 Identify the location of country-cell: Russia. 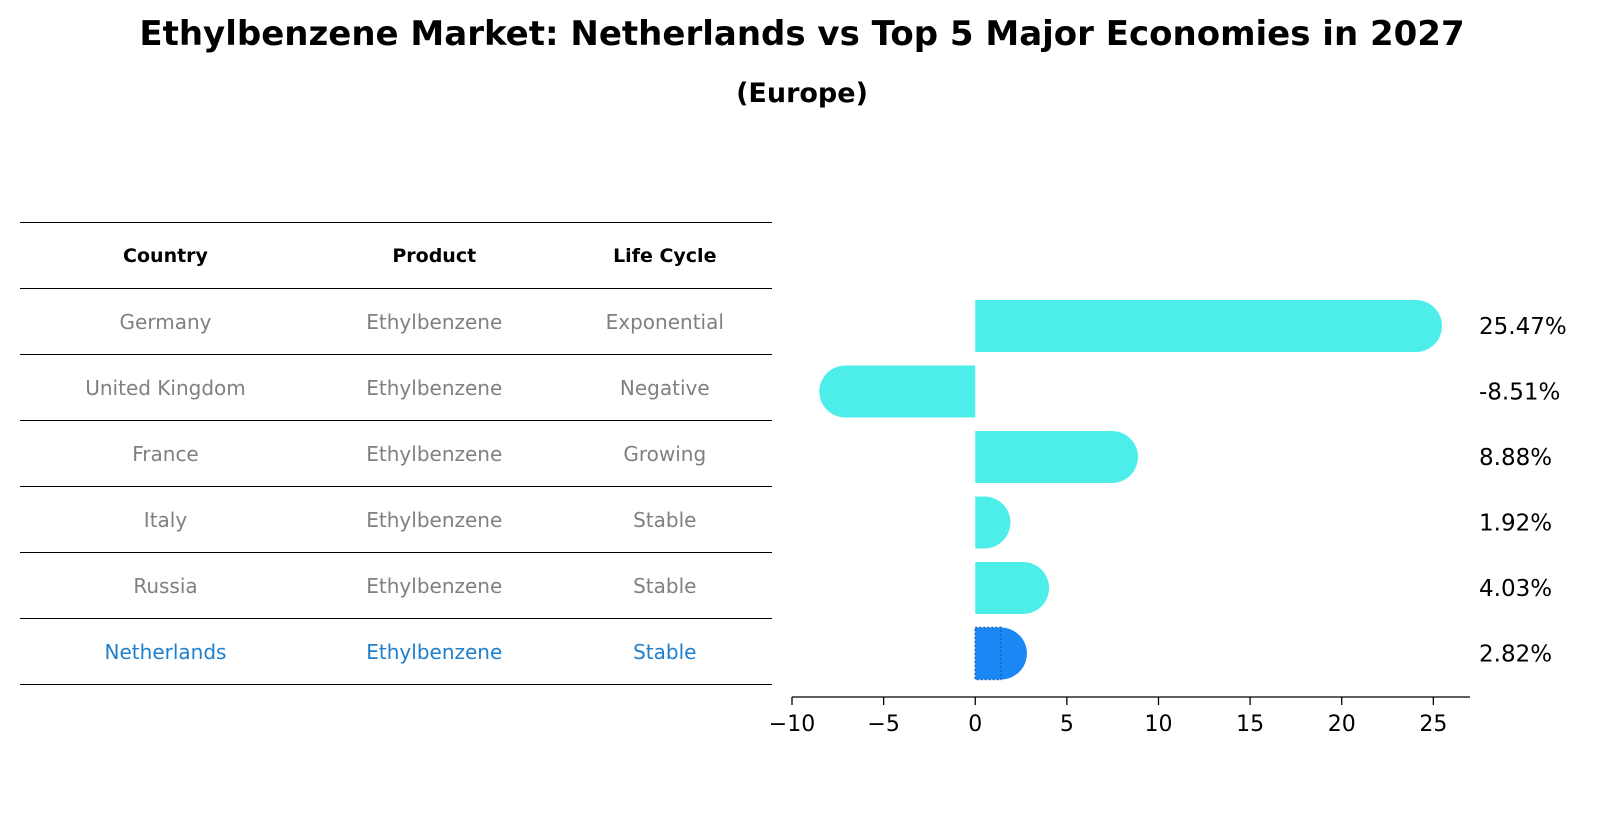
(165, 585).